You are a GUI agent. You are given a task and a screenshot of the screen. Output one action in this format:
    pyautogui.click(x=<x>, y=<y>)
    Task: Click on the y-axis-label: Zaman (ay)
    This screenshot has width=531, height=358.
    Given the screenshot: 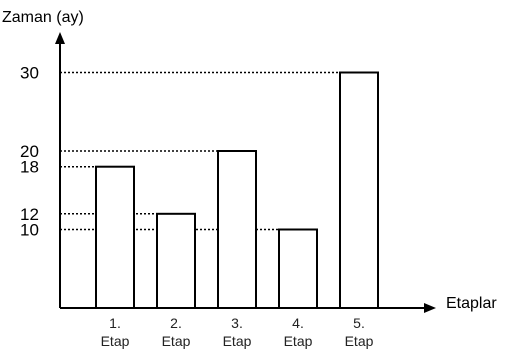 What is the action you would take?
    pyautogui.click(x=43, y=17)
    